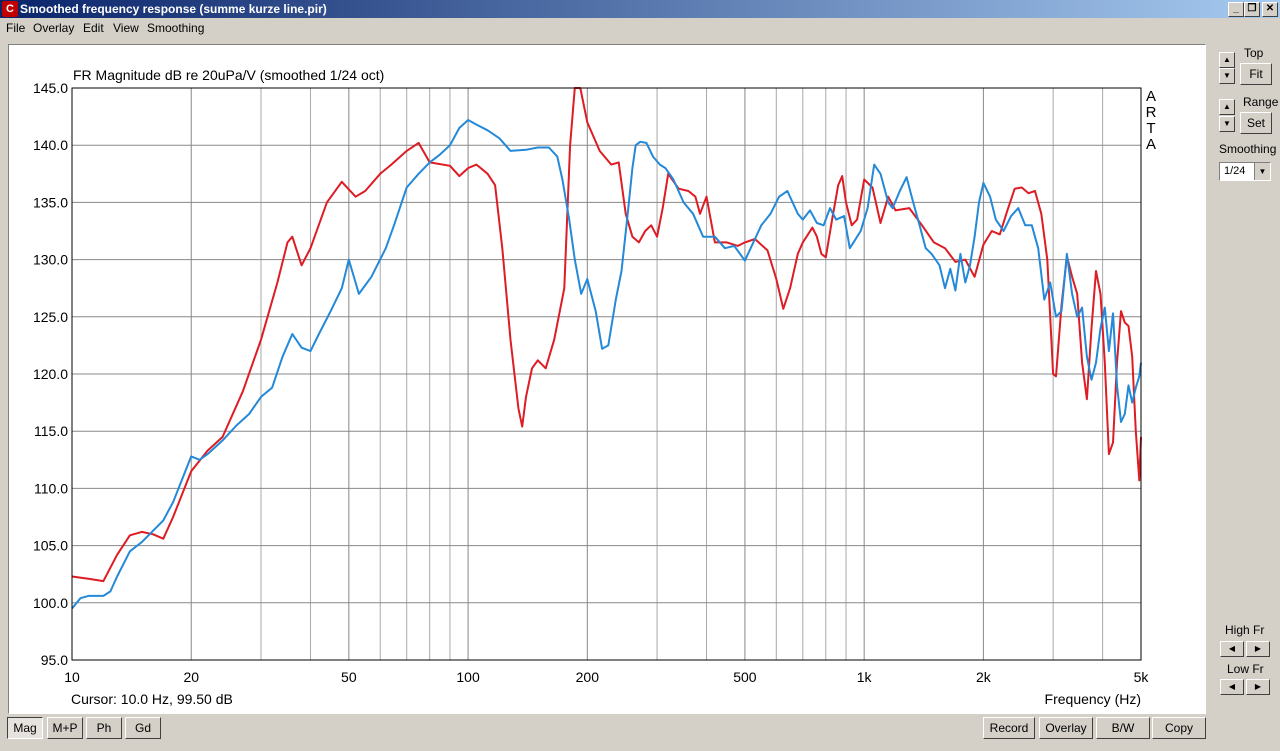 Image resolution: width=1280 pixels, height=751 pixels. What do you see at coordinates (865, 677) in the screenshot?
I see `x-tick-label: 1k` at bounding box center [865, 677].